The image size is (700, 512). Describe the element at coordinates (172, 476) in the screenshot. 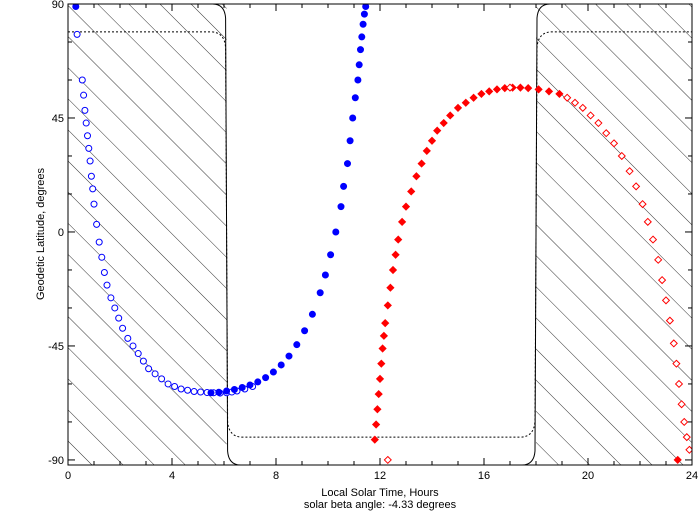

I see `x-tick-label-4: 4` at that location.